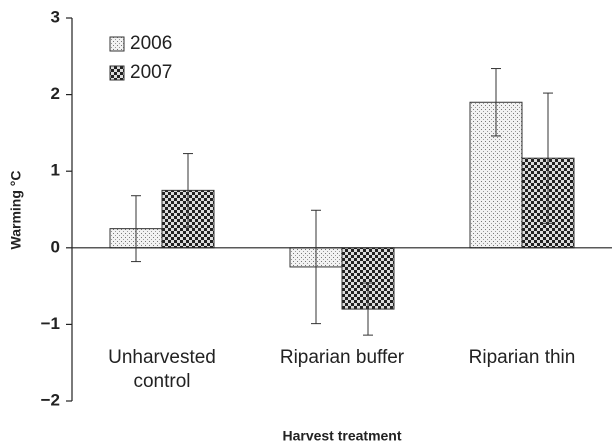  What do you see at coordinates (55, 16) in the screenshot?
I see `y-tick-label: 3` at bounding box center [55, 16].